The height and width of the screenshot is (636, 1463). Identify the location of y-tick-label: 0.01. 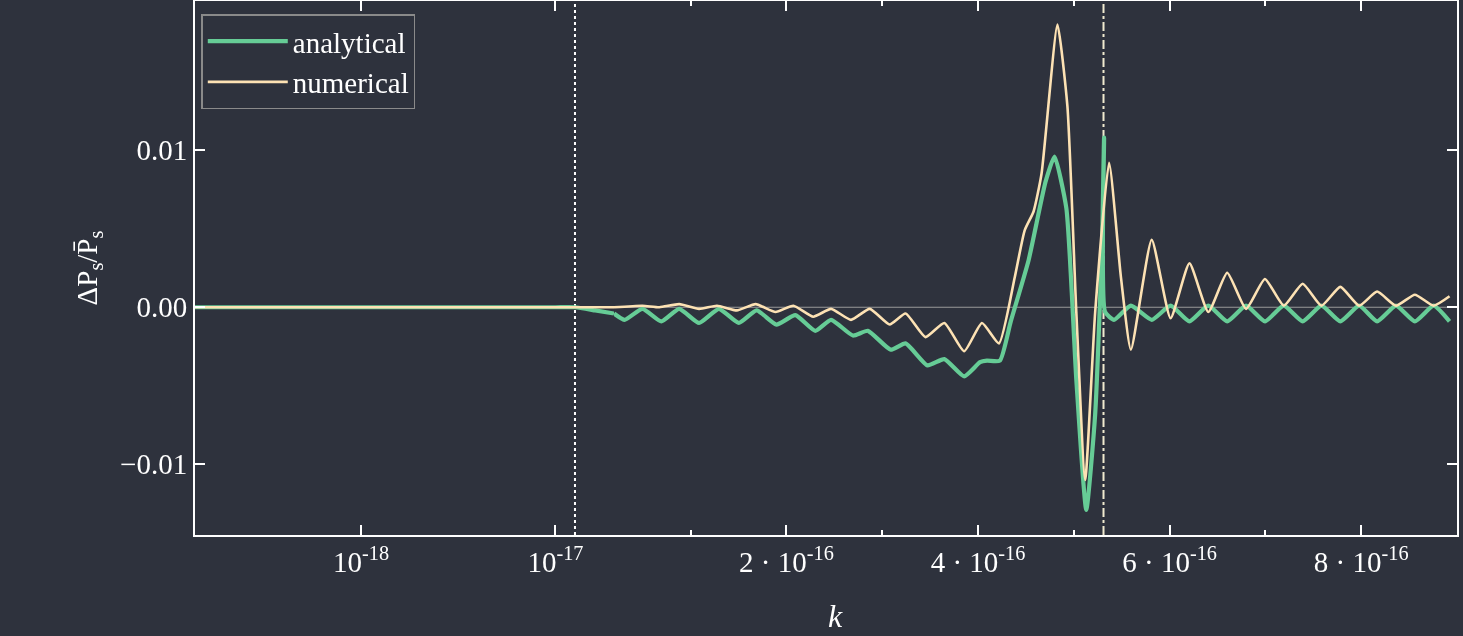
(162, 150).